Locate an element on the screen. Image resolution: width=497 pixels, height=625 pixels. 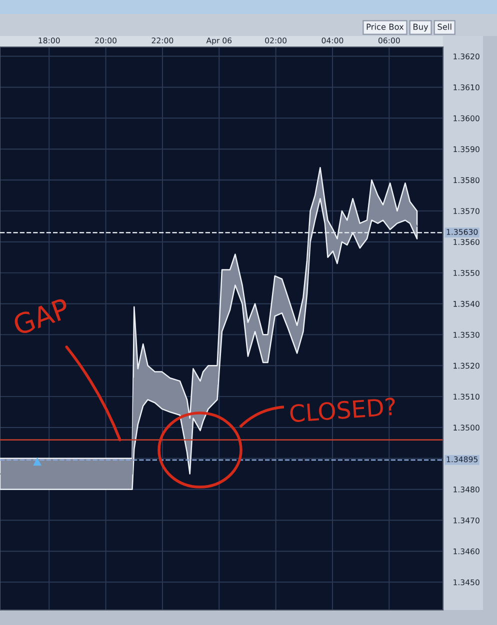
annotation: CLOSED? is located at coordinates (343, 410).